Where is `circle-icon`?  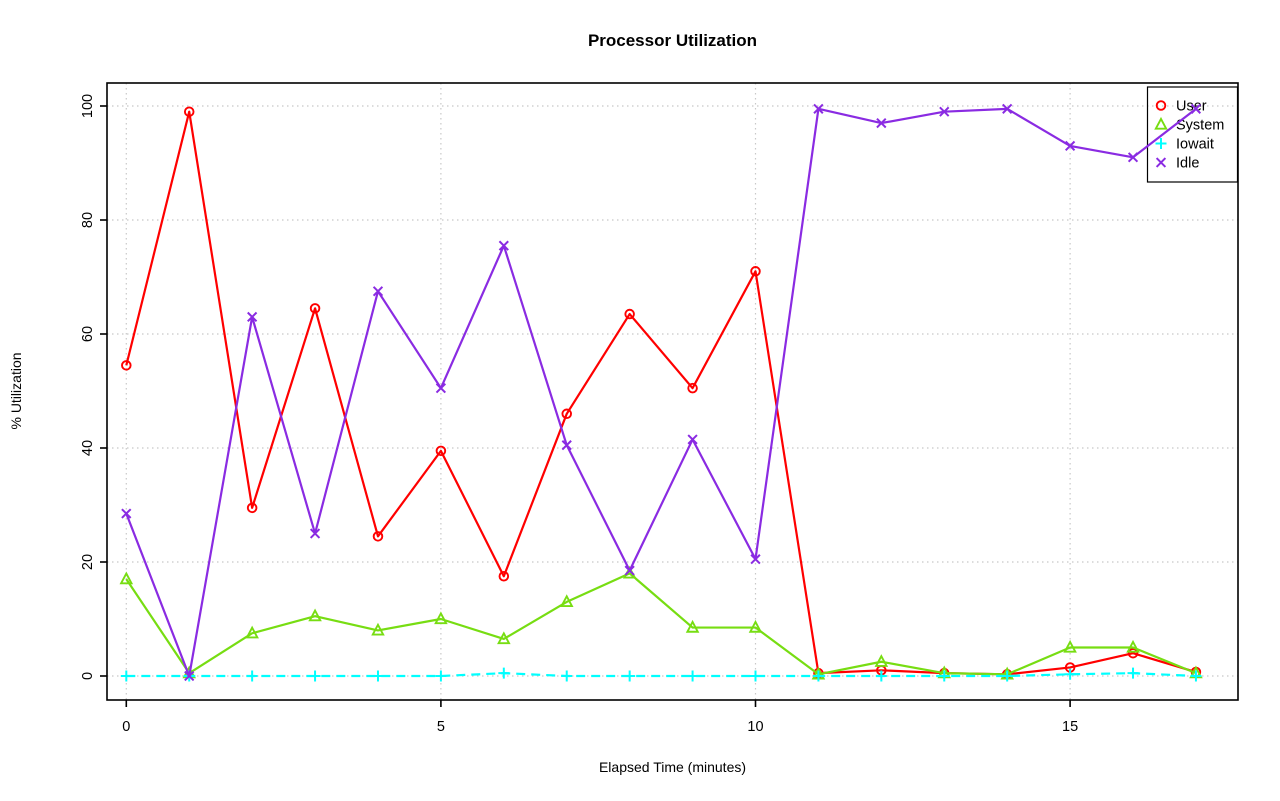 circle-icon is located at coordinates (1161, 105).